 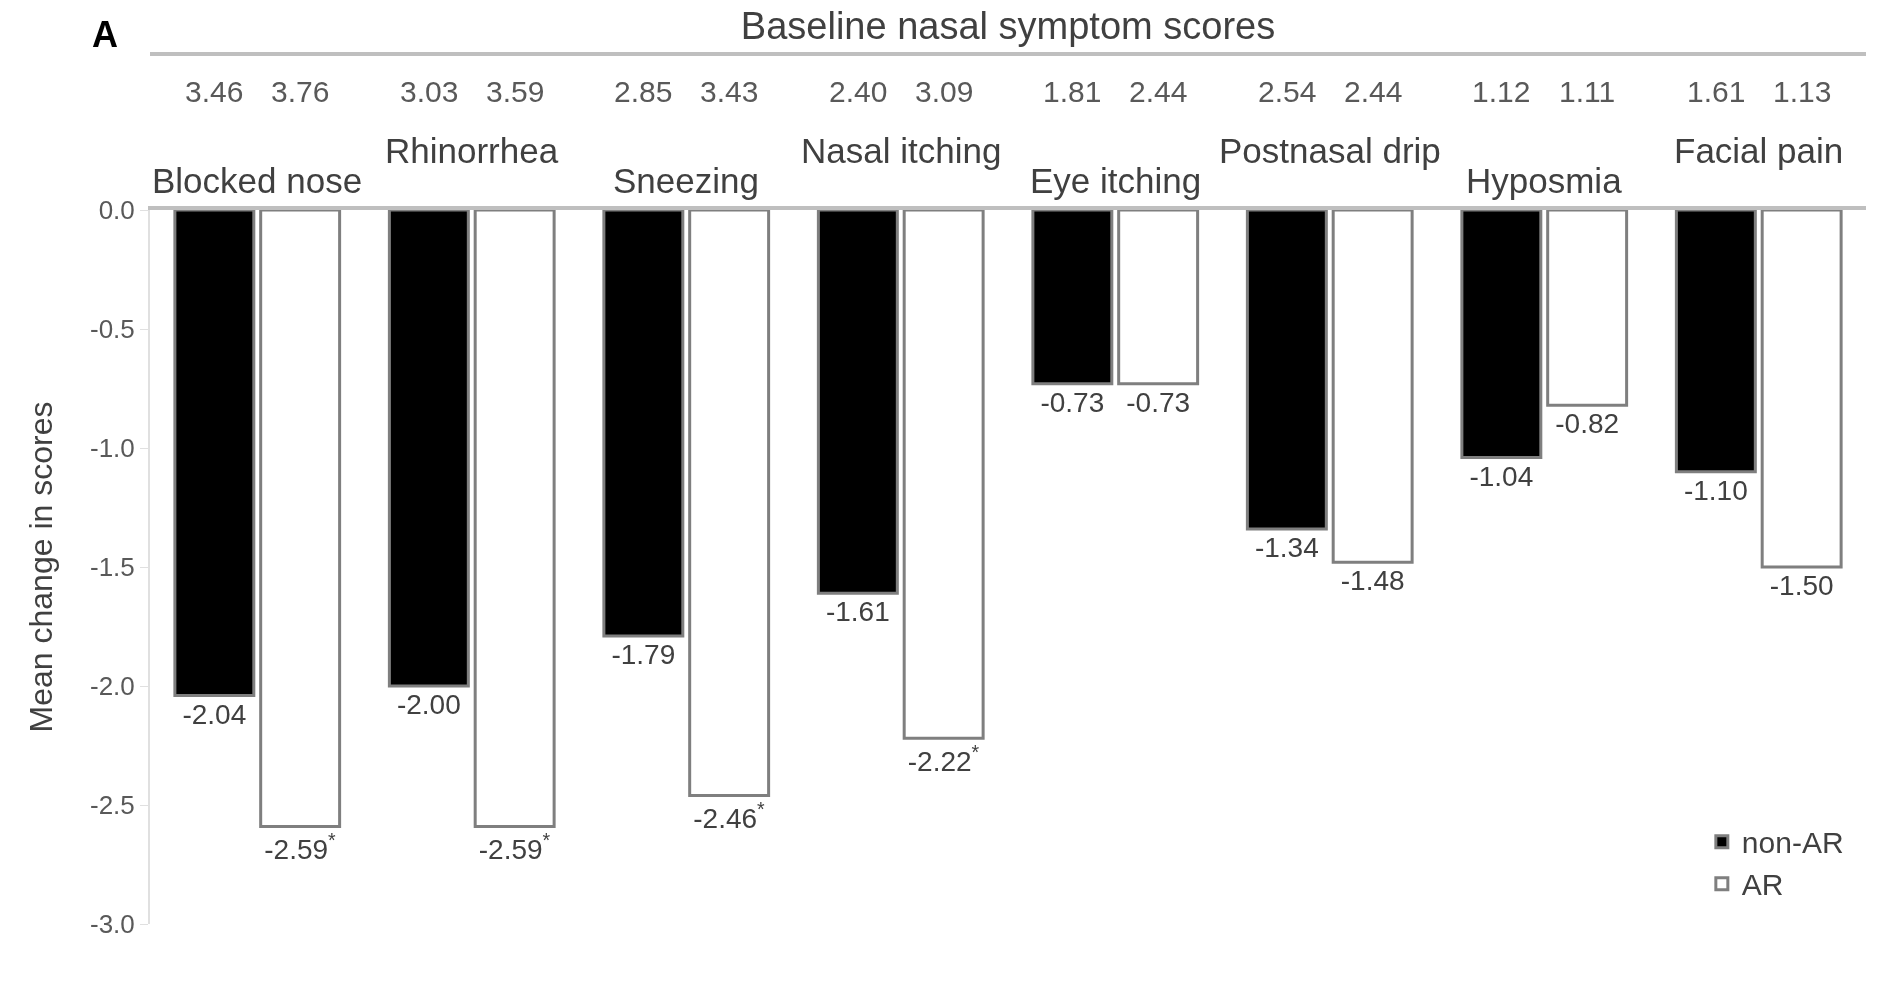 I want to click on data-label: -2.00, so click(x=428, y=704).